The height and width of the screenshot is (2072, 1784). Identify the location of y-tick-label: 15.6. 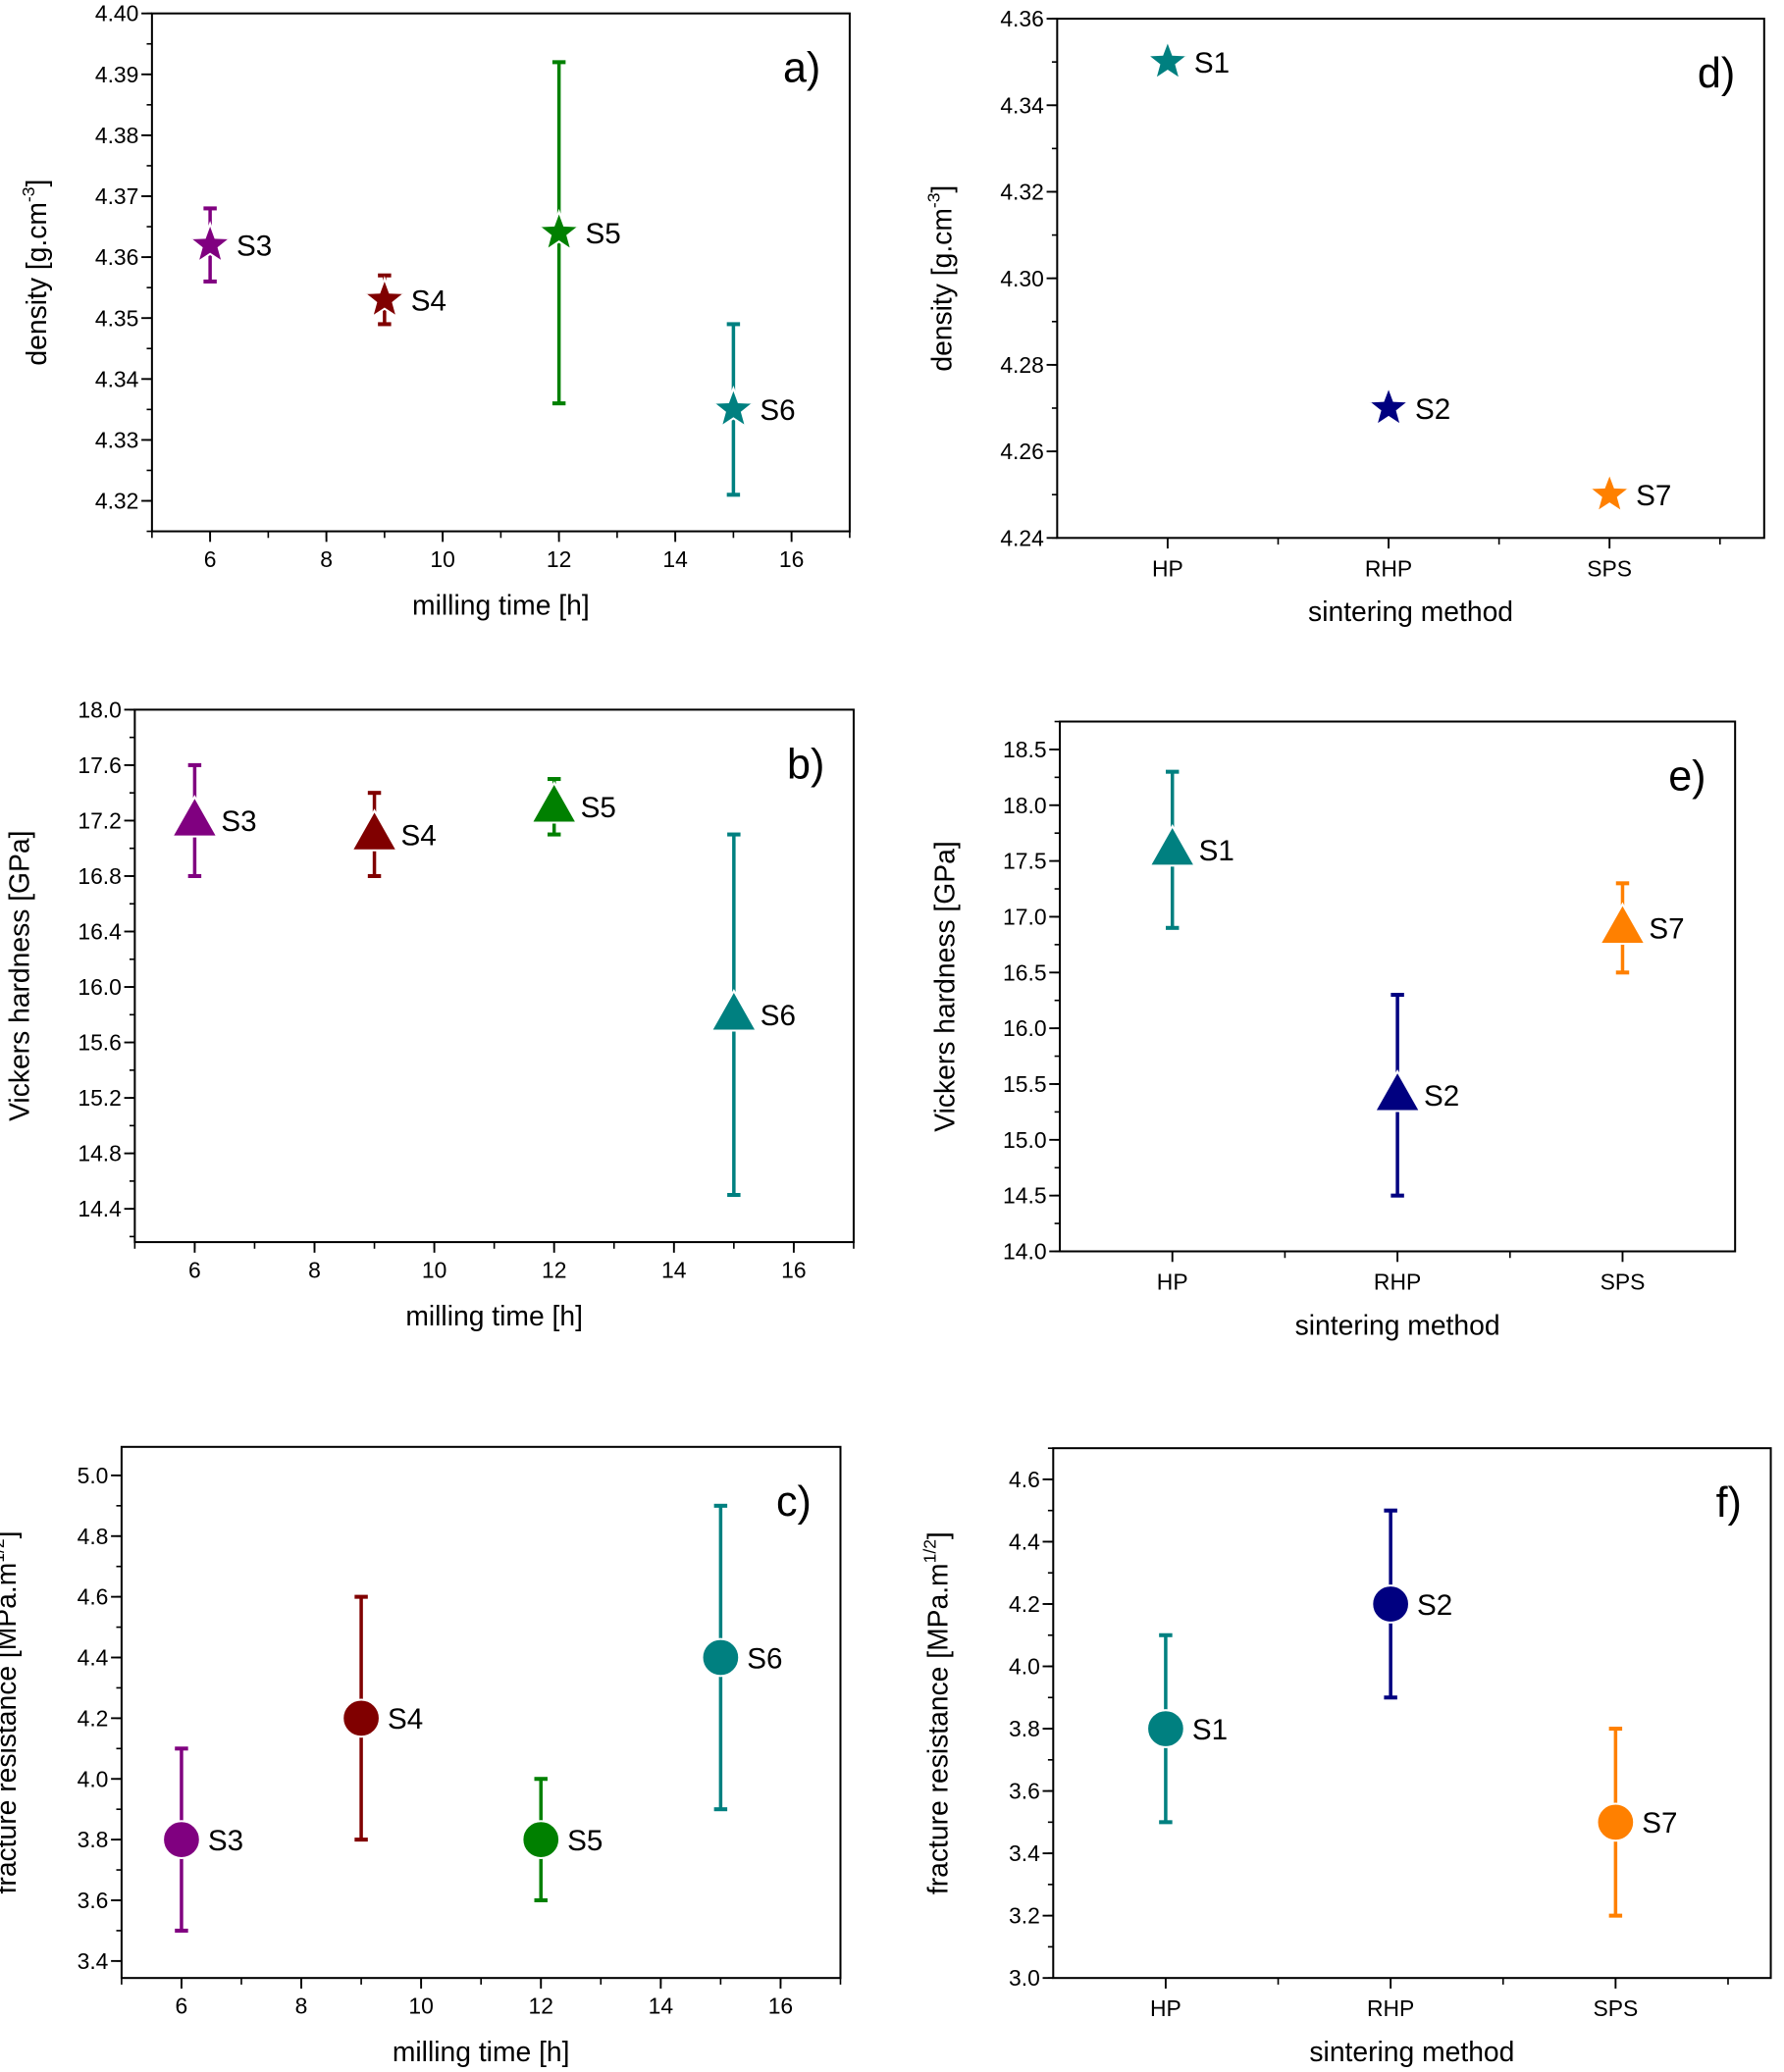
(100, 1043).